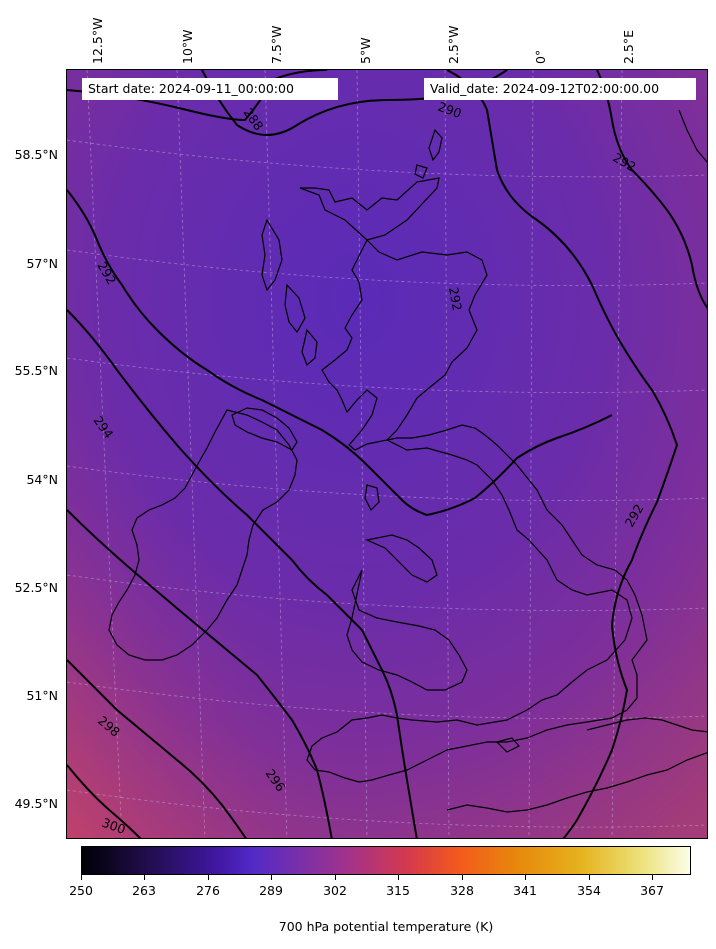  What do you see at coordinates (576, 765) in the screenshot?
I see `coast-france` at bounding box center [576, 765].